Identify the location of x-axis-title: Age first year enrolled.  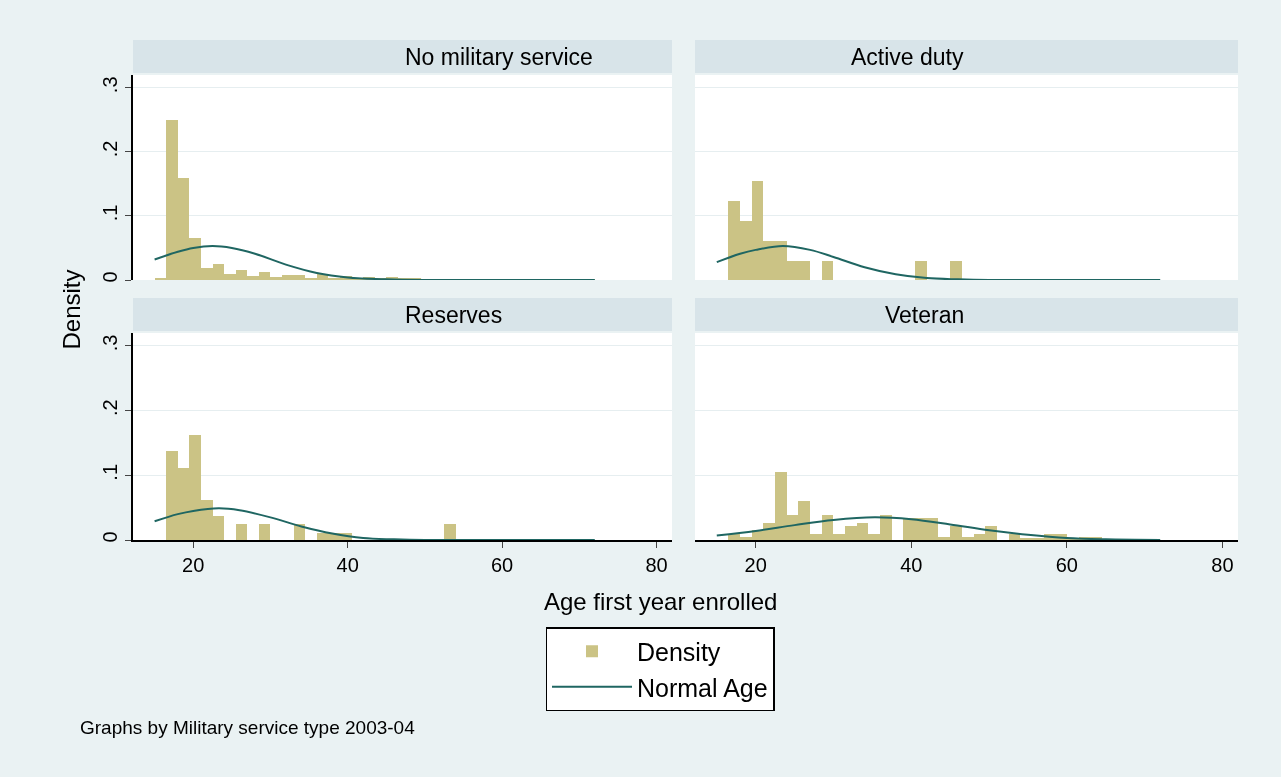
(661, 601).